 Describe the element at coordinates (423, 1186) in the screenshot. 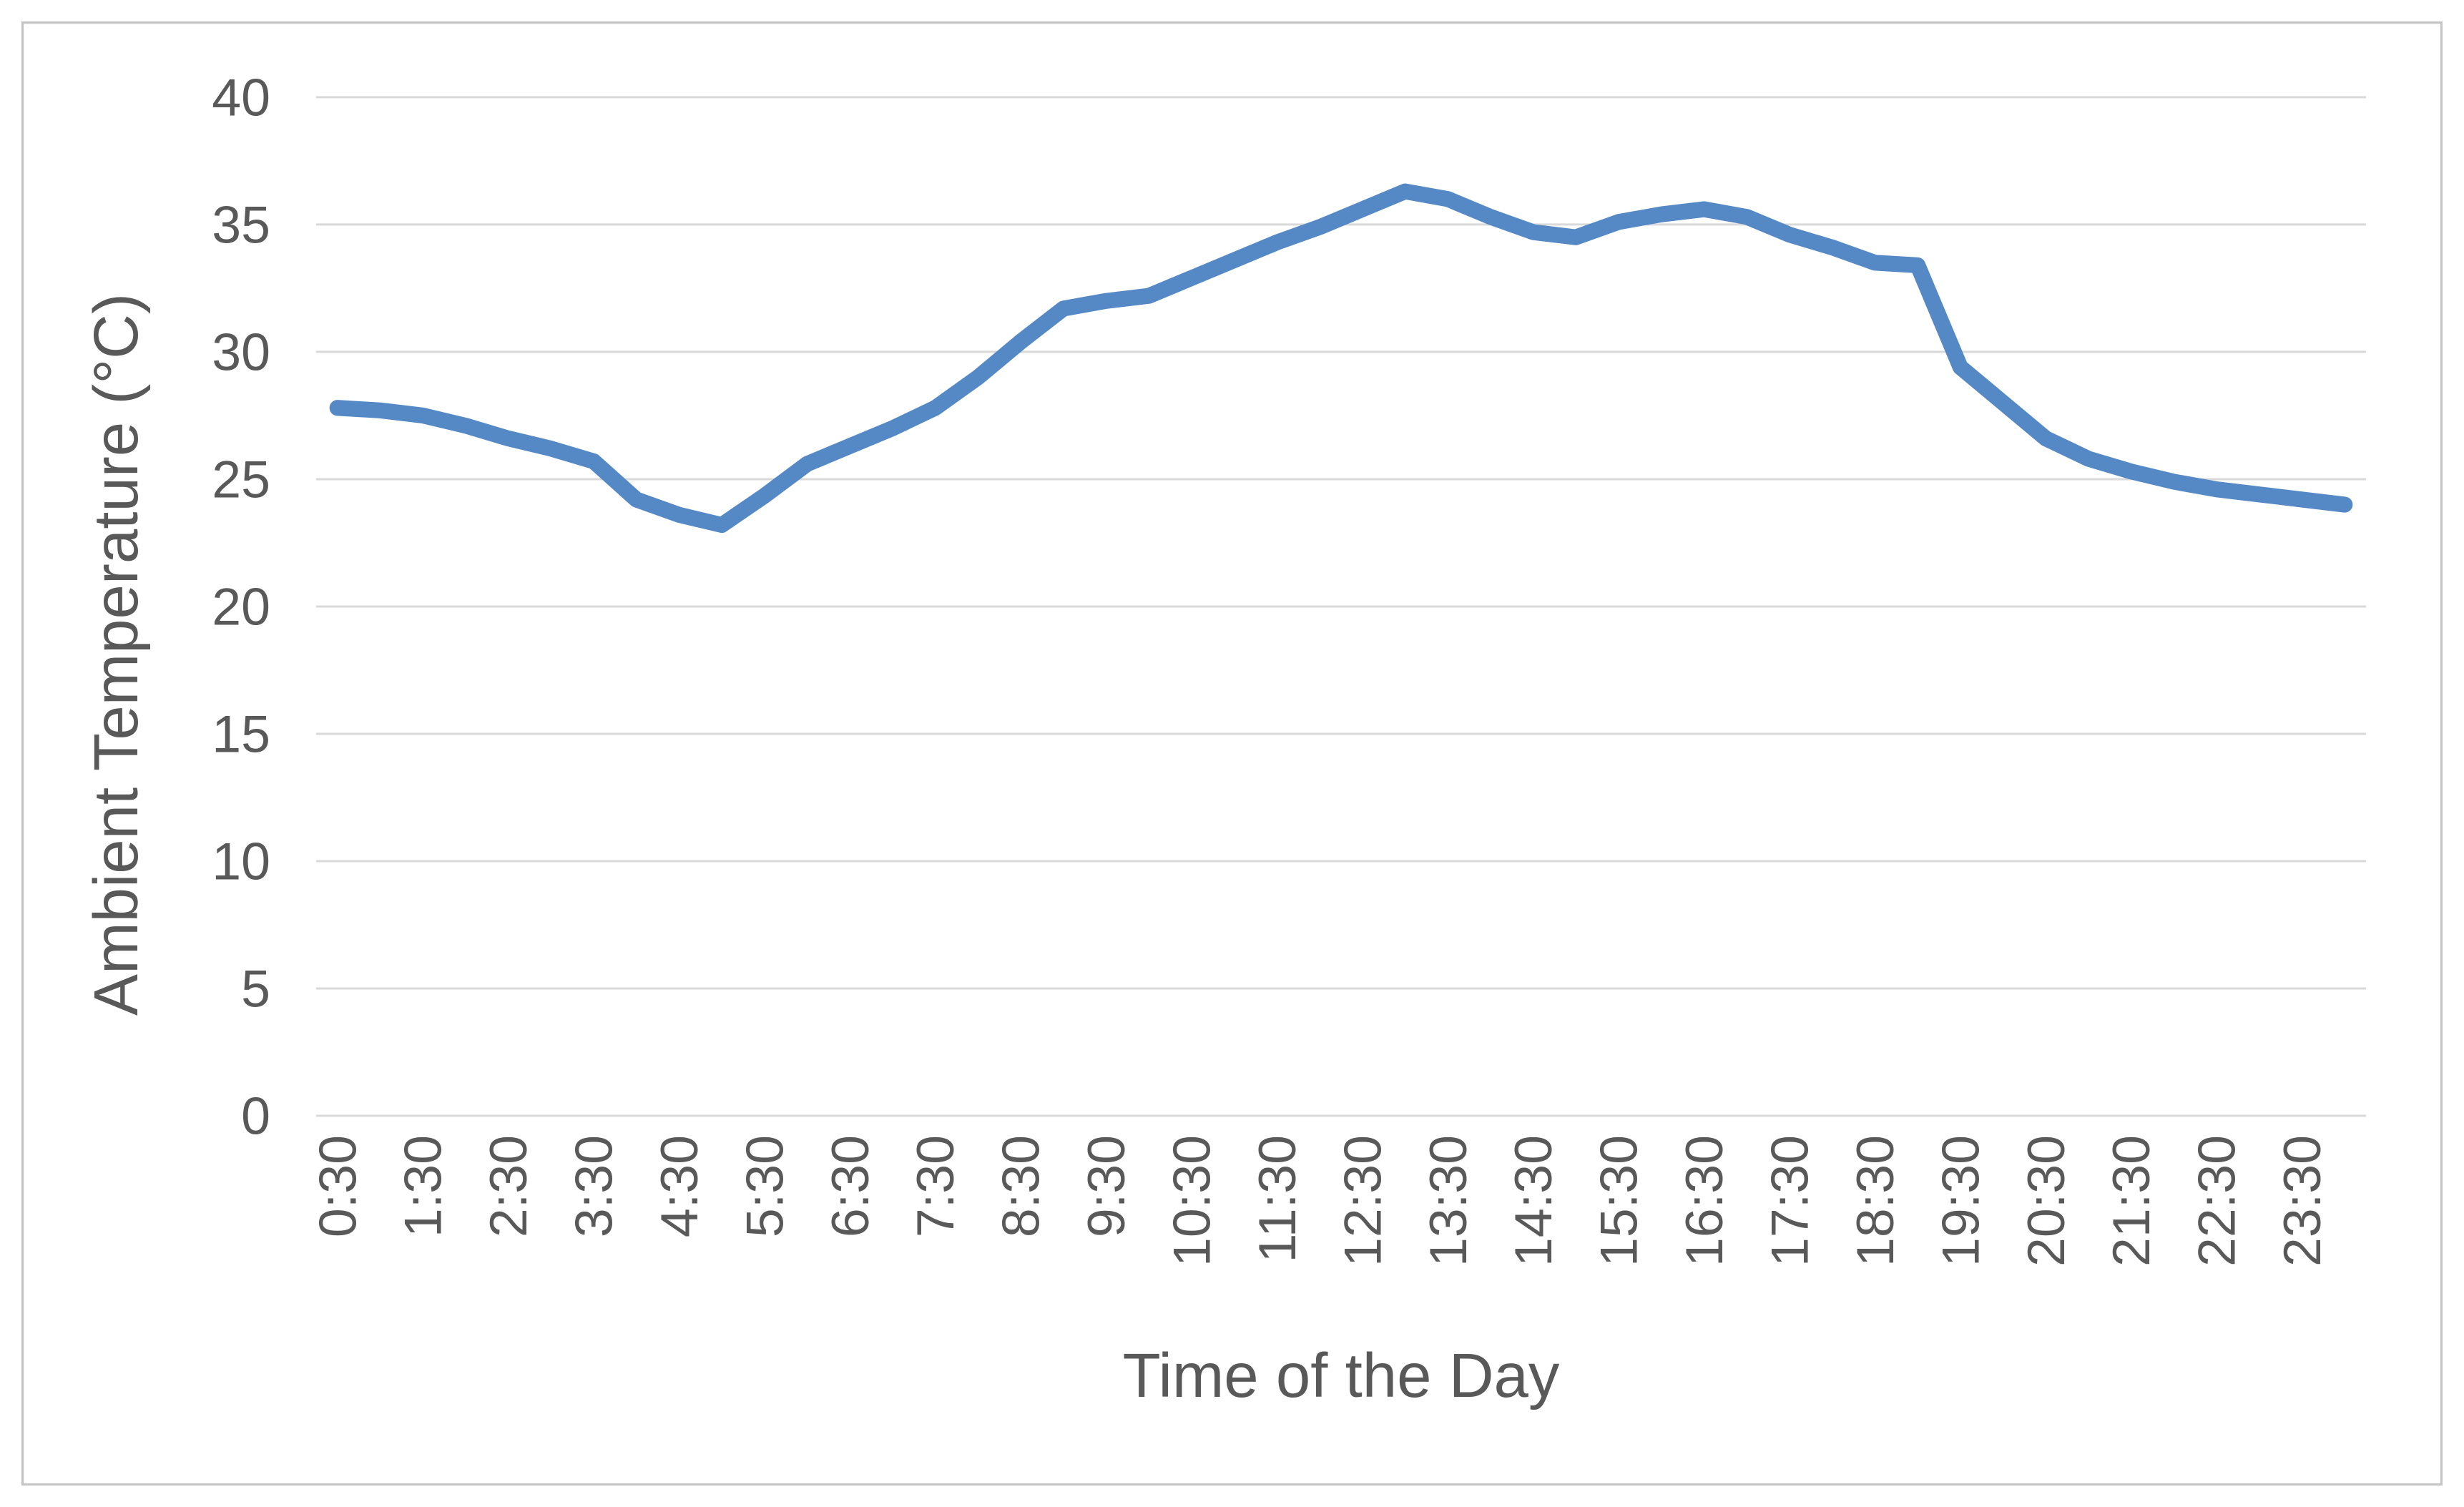

I see `x-tick-label-1:30: 1:30` at that location.